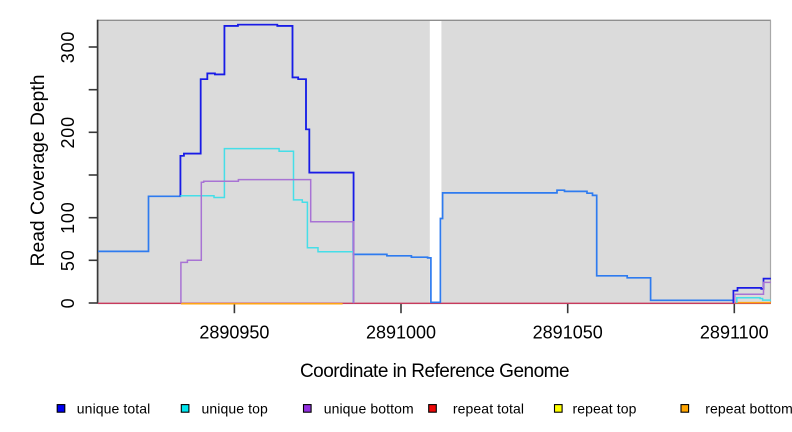  Describe the element at coordinates (488, 408) in the screenshot. I see `svg-text: repeat total` at that location.